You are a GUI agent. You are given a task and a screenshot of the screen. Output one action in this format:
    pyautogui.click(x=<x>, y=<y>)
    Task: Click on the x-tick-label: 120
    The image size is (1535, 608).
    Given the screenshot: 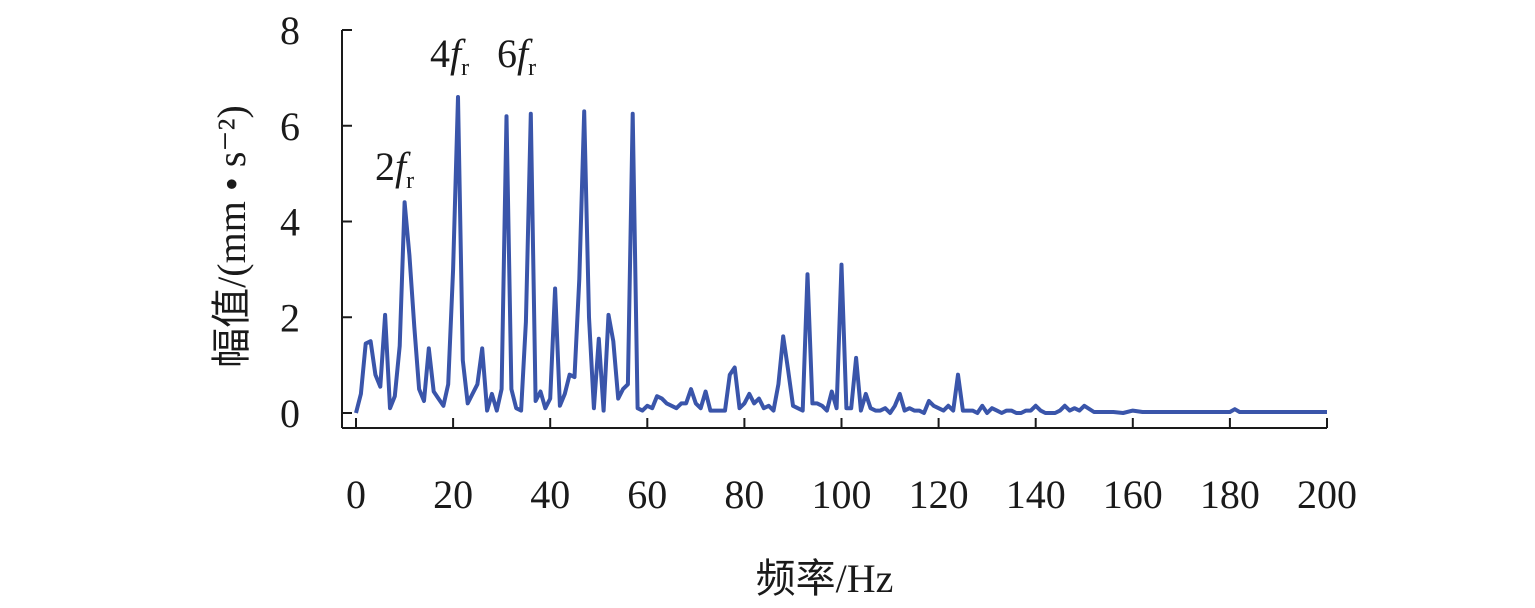 What is the action you would take?
    pyautogui.click(x=939, y=494)
    